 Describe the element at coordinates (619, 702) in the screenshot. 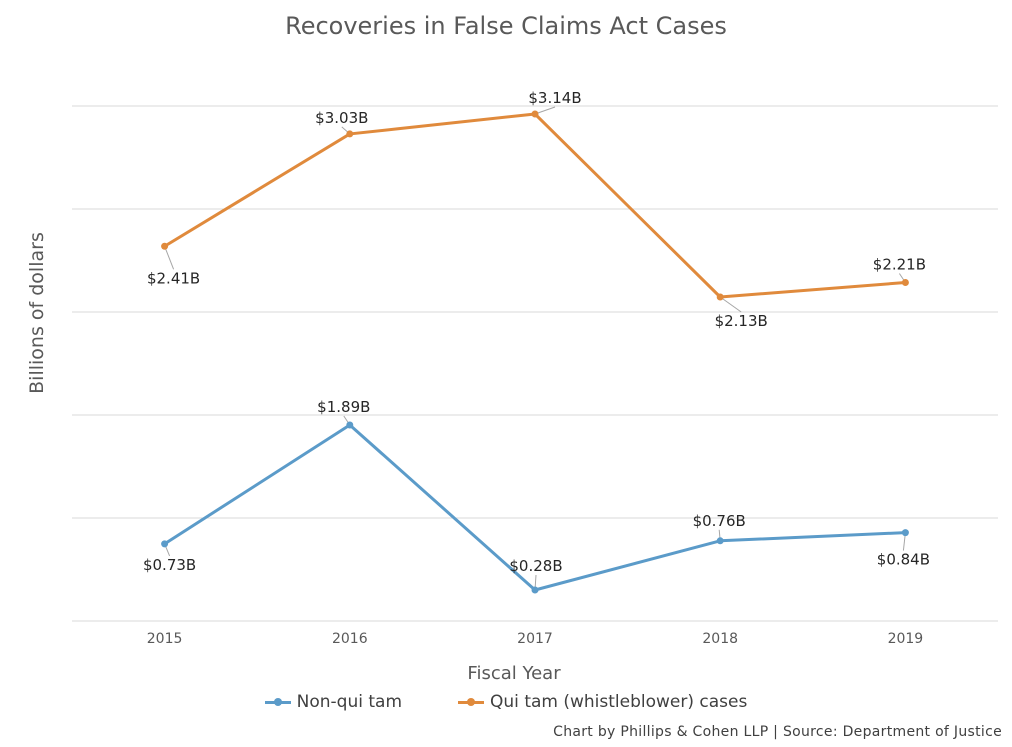

I see `legend-label-qui-tam: Qui tam (whistleblower) cases` at that location.